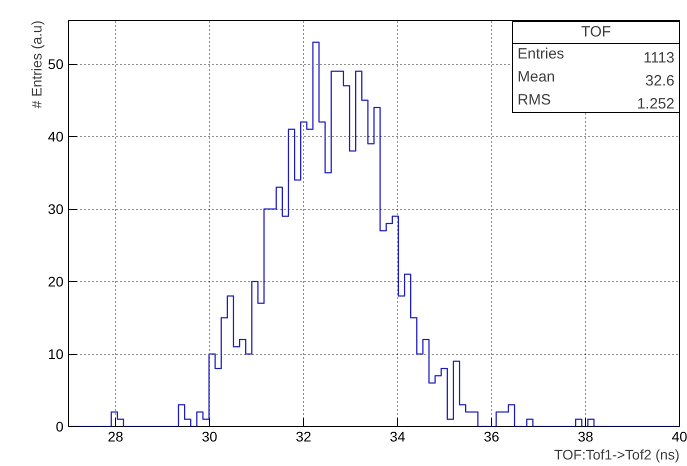  I want to click on annotation: RMS, so click(534, 100).